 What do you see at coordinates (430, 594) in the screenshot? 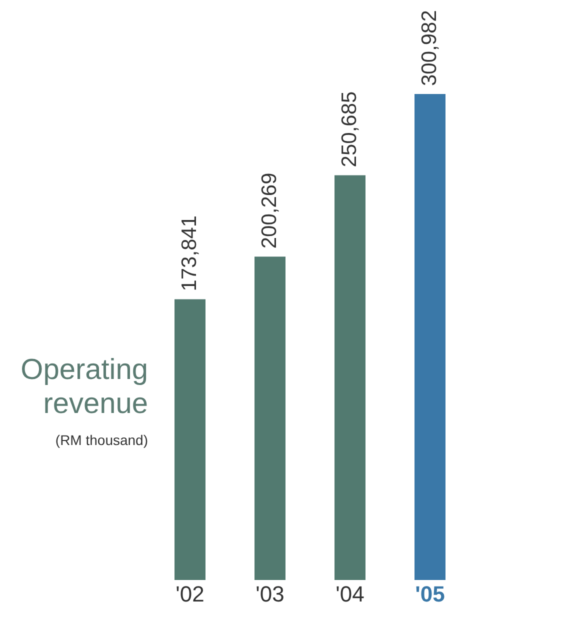
I see `x-tick-label: '05` at bounding box center [430, 594].